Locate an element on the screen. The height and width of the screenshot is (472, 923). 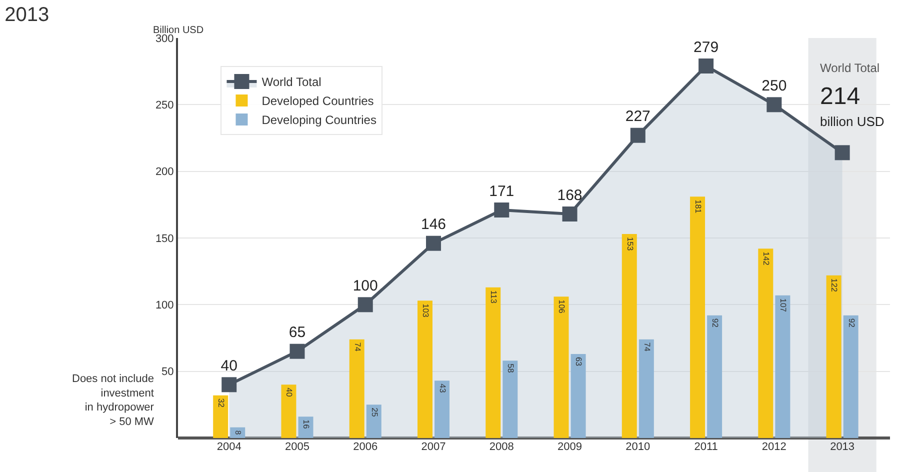
legend-label: Developing Countries is located at coordinates (319, 120).